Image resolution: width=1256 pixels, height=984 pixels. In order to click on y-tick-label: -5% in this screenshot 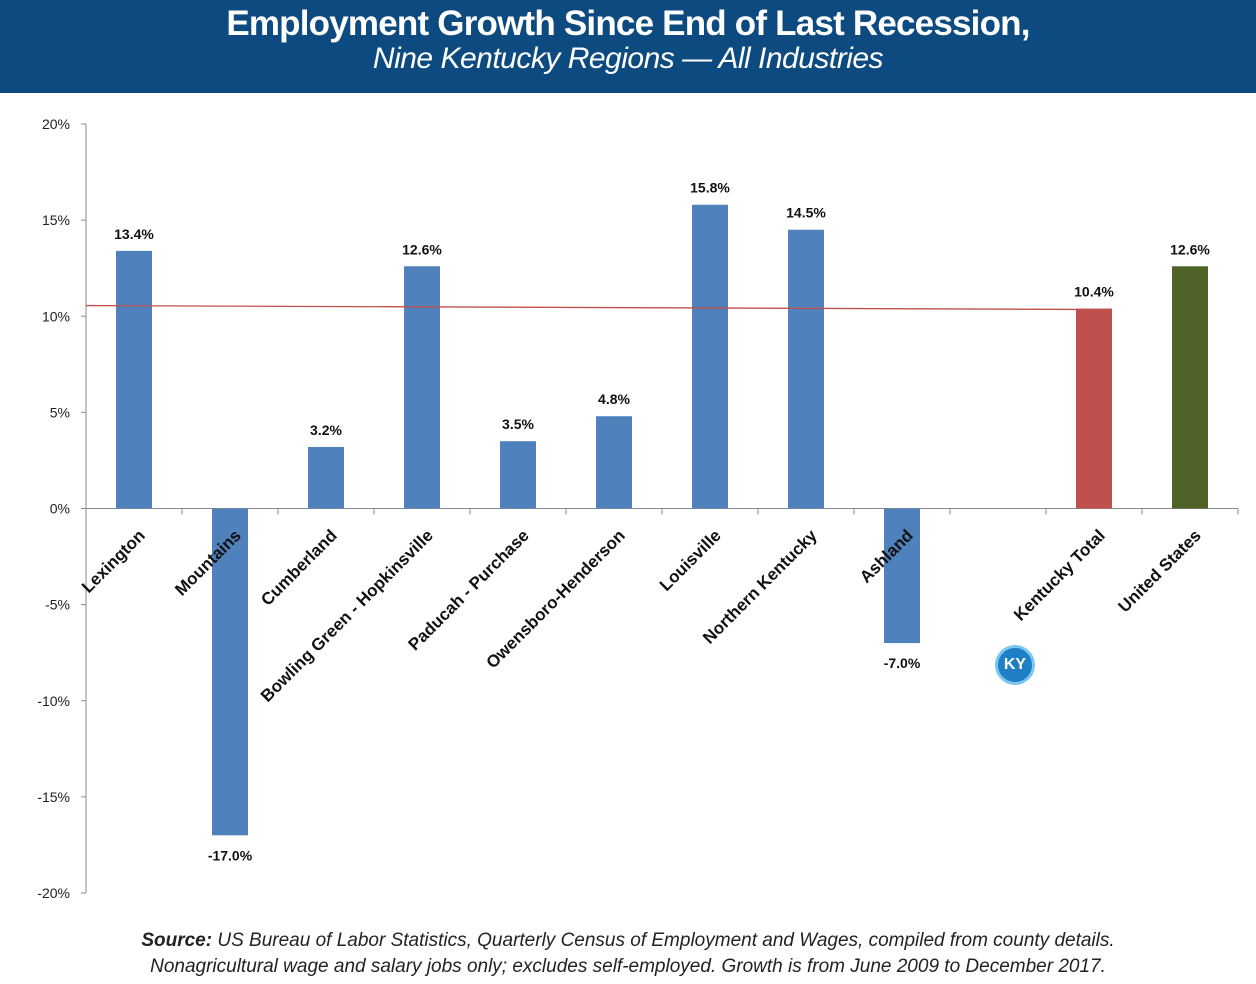, I will do `click(57, 605)`.